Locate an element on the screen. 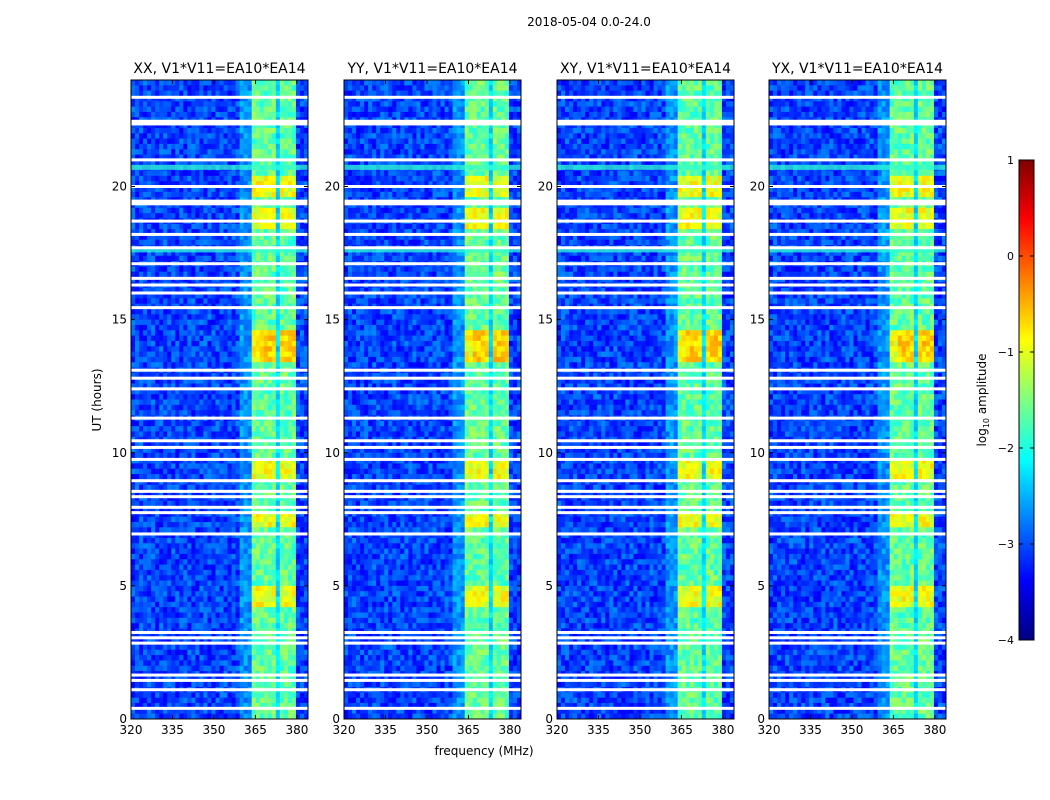 The width and height of the screenshot is (1050, 800). figure-title: 2018-05-04 0.0-24.0 is located at coordinates (589, 22).